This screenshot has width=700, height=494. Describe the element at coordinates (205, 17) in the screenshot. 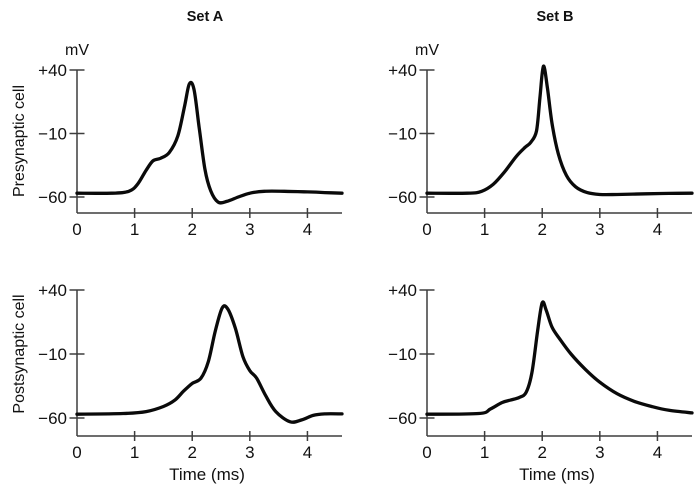

I see `column-title-set-a: Set A` at that location.